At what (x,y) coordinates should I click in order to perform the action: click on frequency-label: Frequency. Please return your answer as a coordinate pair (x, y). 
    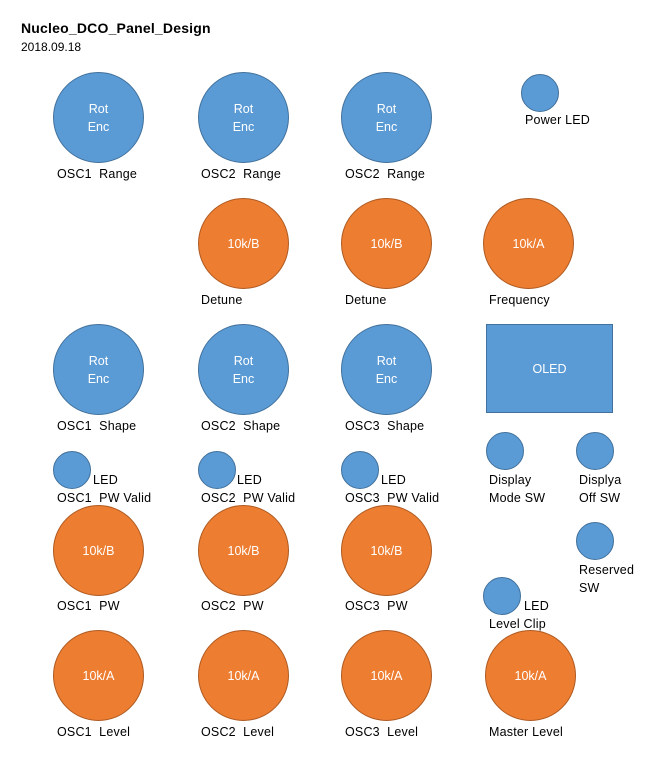
    Looking at the image, I should click on (519, 300).